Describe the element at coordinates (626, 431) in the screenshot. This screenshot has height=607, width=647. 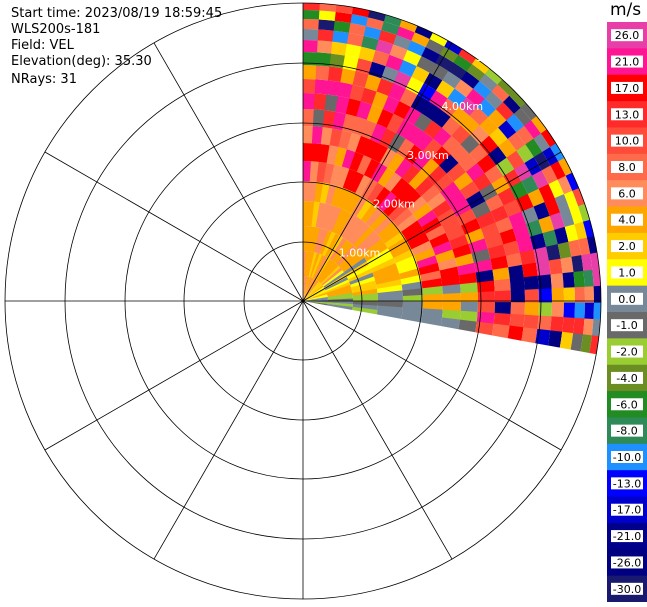
I see `colorbar-tick: -8.0` at that location.